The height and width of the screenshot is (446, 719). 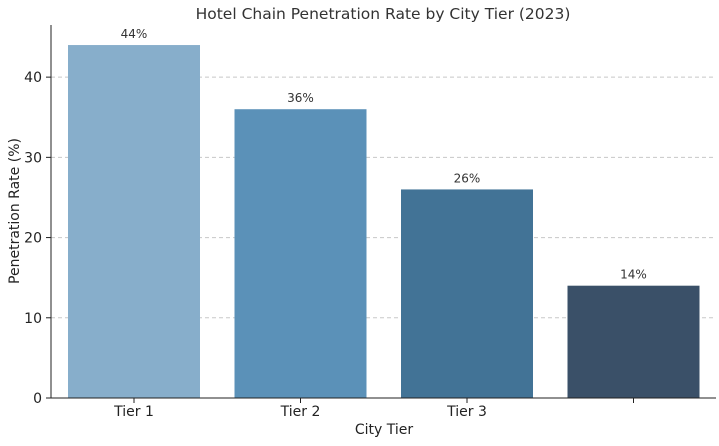 I want to click on y-tick-label-3: 30, so click(x=33, y=158).